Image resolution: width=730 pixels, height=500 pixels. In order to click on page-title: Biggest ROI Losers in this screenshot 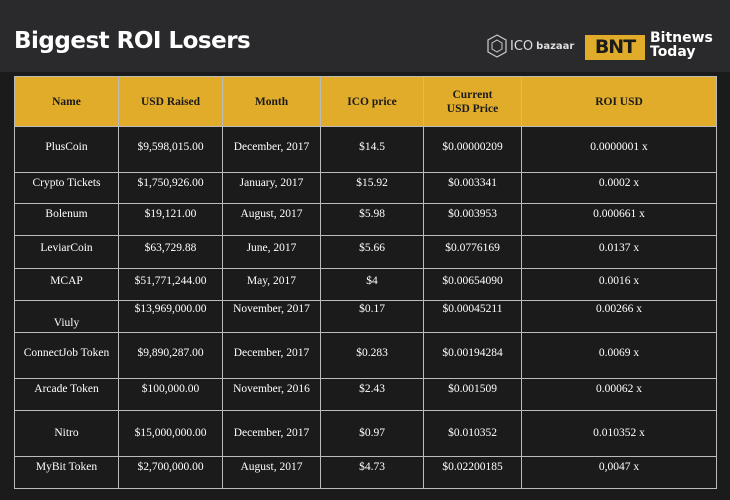, I will do `click(132, 41)`.